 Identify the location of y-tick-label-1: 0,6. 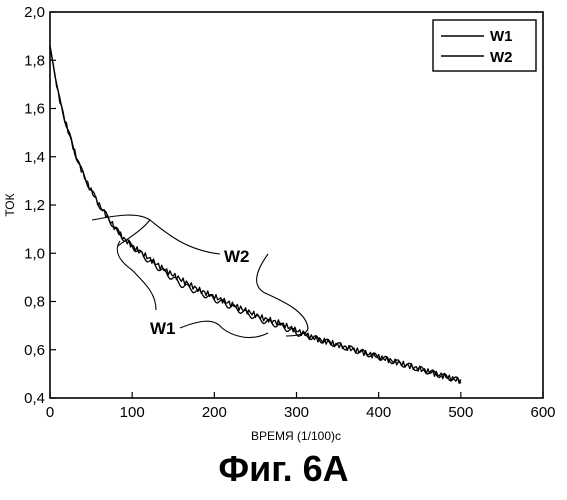
(34, 350).